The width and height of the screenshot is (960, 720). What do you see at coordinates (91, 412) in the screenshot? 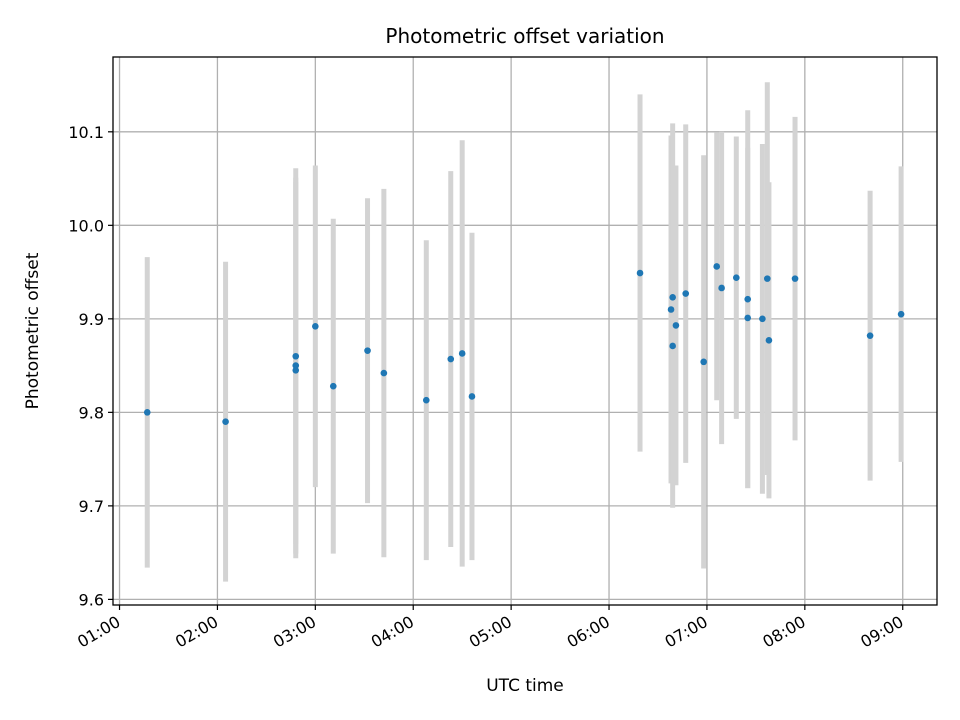
I see `y-tick-label: 9.8` at bounding box center [91, 412].